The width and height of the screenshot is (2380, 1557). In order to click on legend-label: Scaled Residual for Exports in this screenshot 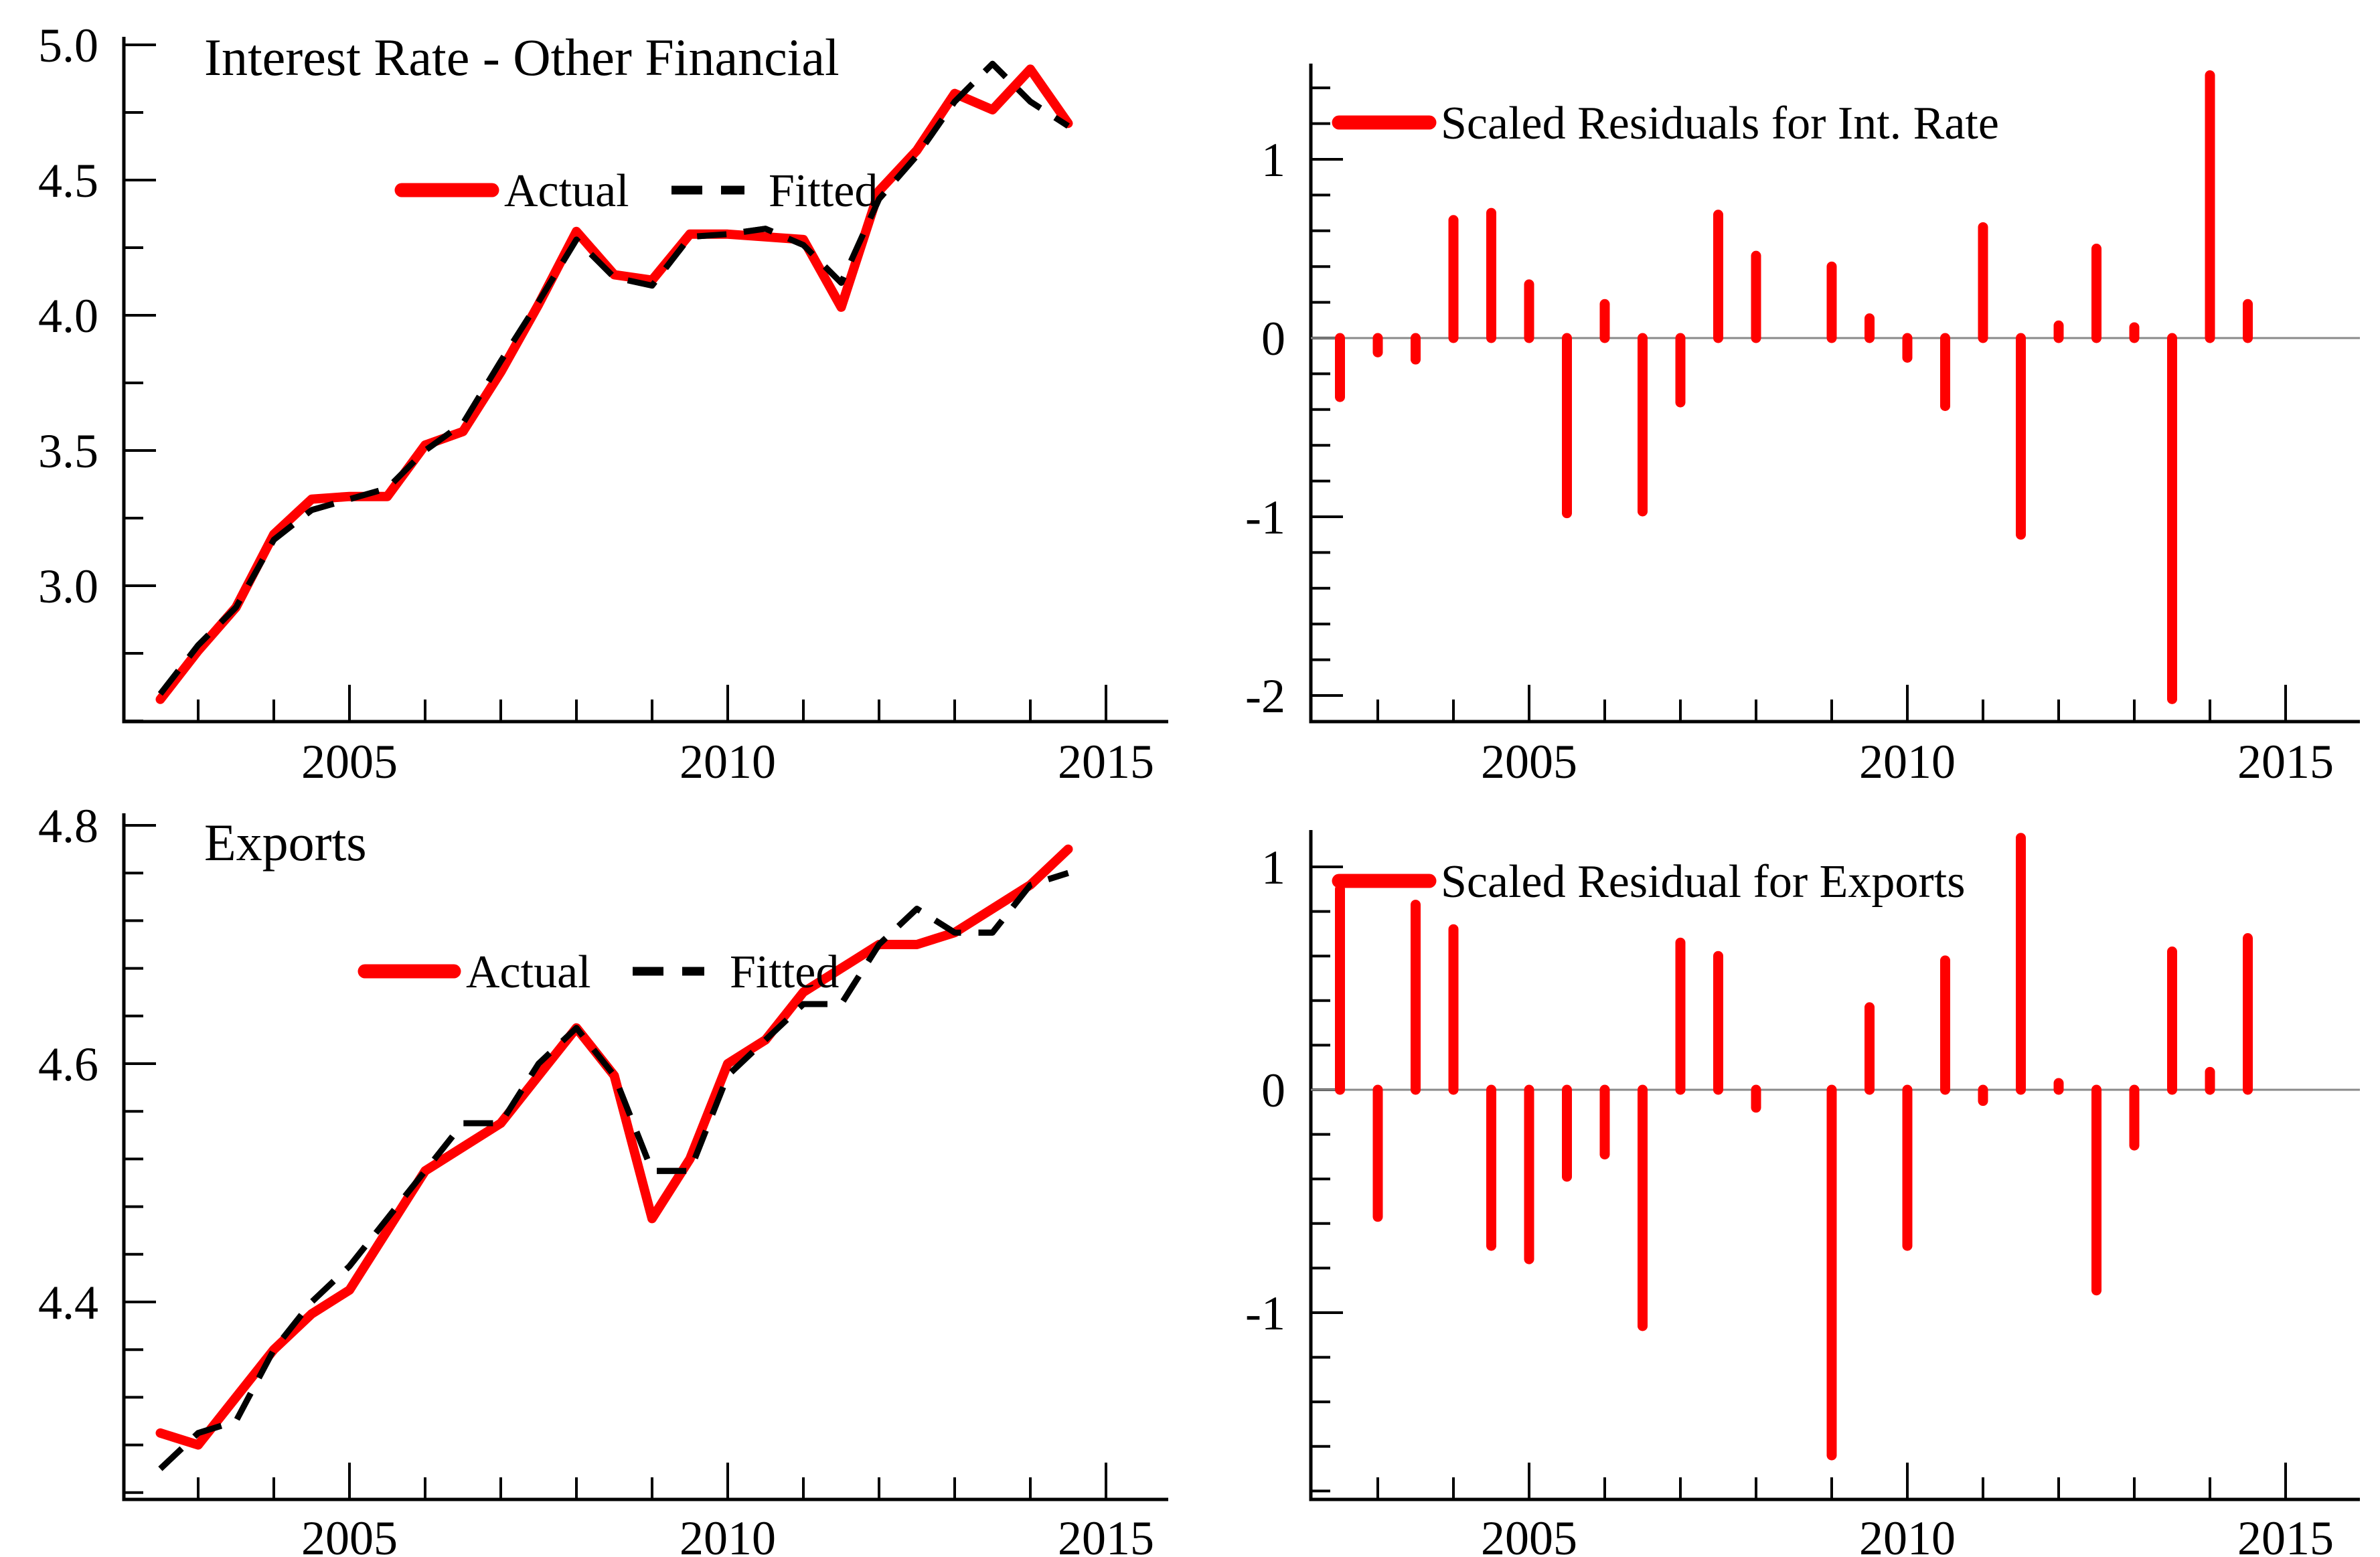, I will do `click(1703, 882)`.